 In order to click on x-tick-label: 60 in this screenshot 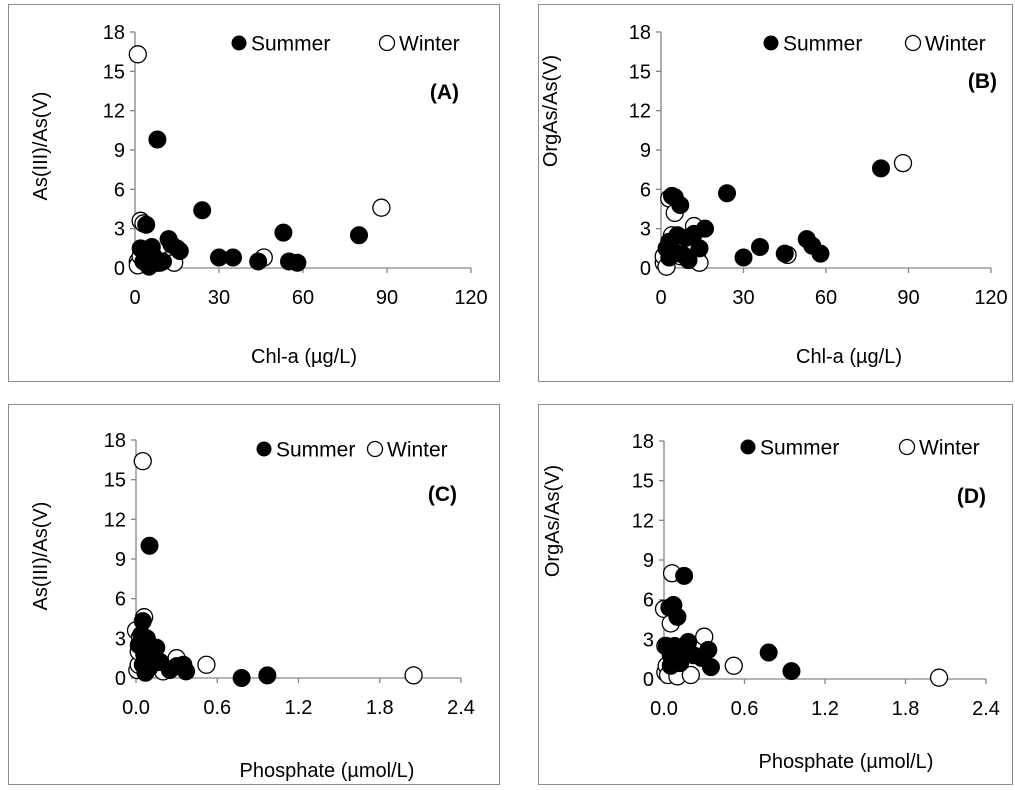, I will do `click(826, 298)`.